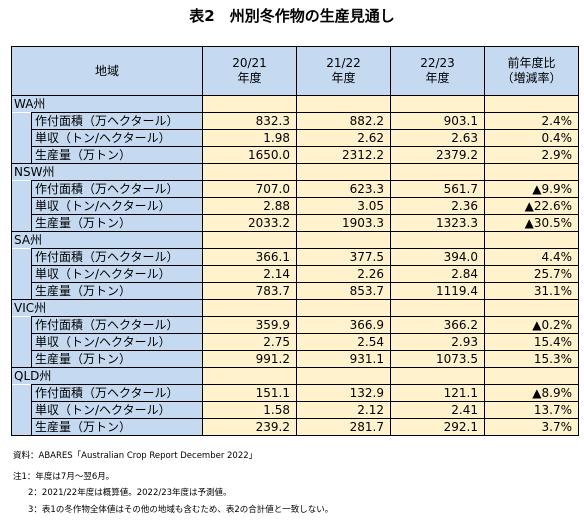  What do you see at coordinates (295, 410) in the screenshot?
I see `row-yield: 単収（トン/ヘクタール） 1.58 2.12 2.41 13.7%` at bounding box center [295, 410].